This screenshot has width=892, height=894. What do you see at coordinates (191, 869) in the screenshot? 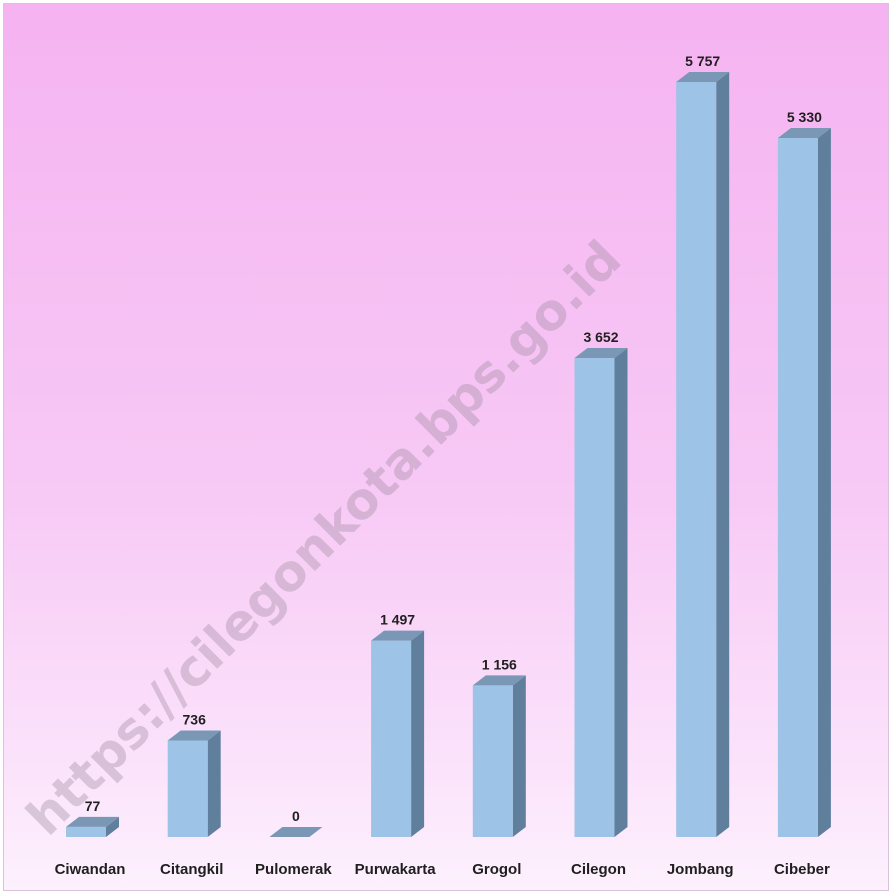
I see `category-label-citangkil: Citangkil` at bounding box center [191, 869].